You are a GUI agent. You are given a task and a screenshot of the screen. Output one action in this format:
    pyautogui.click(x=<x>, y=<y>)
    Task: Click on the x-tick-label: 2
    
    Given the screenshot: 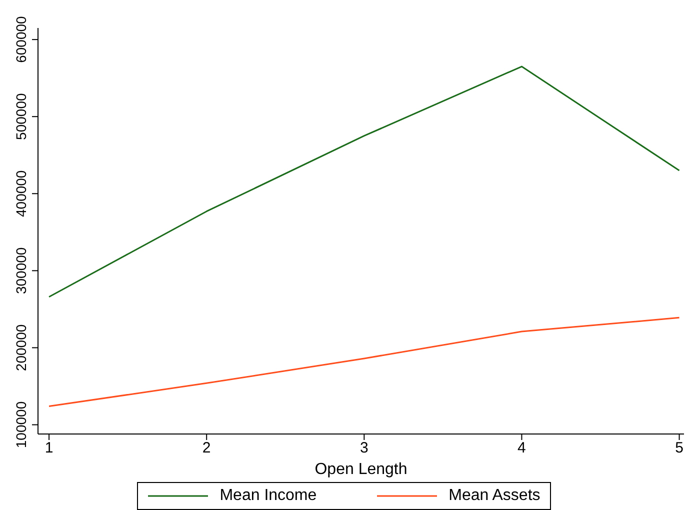 What is the action you would take?
    pyautogui.click(x=206, y=448)
    